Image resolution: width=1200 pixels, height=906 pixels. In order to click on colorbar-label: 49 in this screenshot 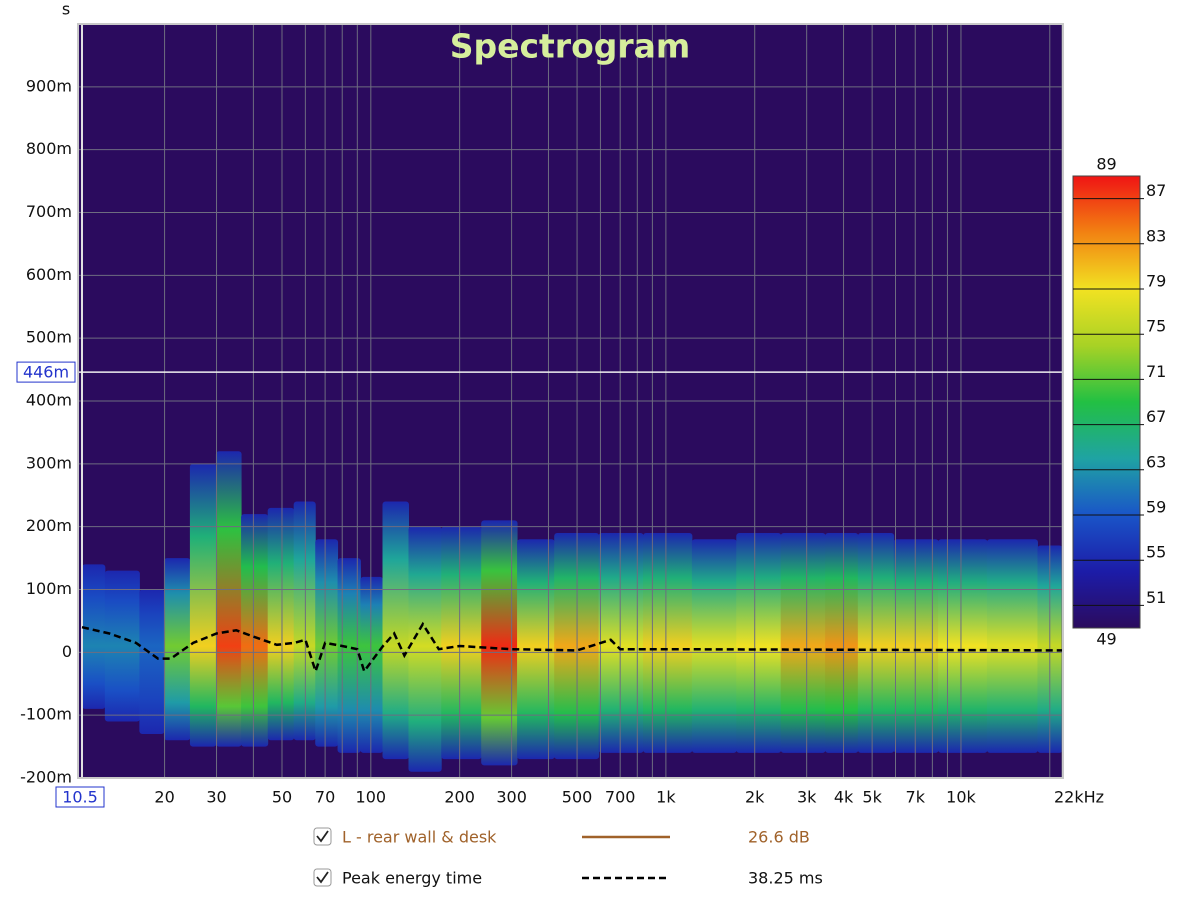, I will do `click(1106, 639)`.